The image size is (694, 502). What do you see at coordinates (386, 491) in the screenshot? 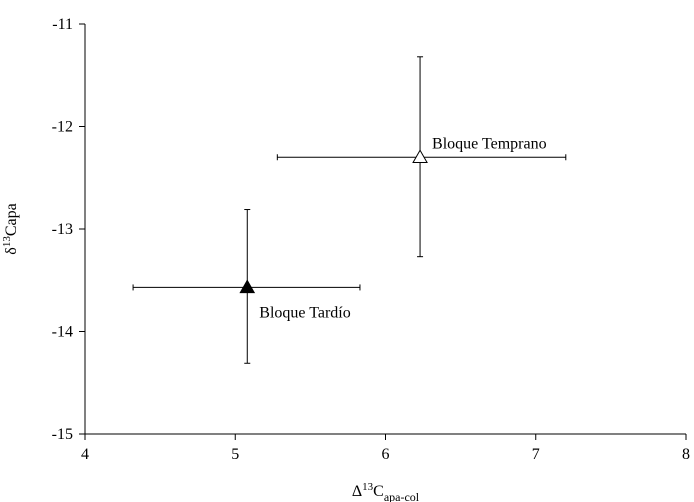
I see `x-axis-title: Δ13Capa-col` at bounding box center [386, 491].